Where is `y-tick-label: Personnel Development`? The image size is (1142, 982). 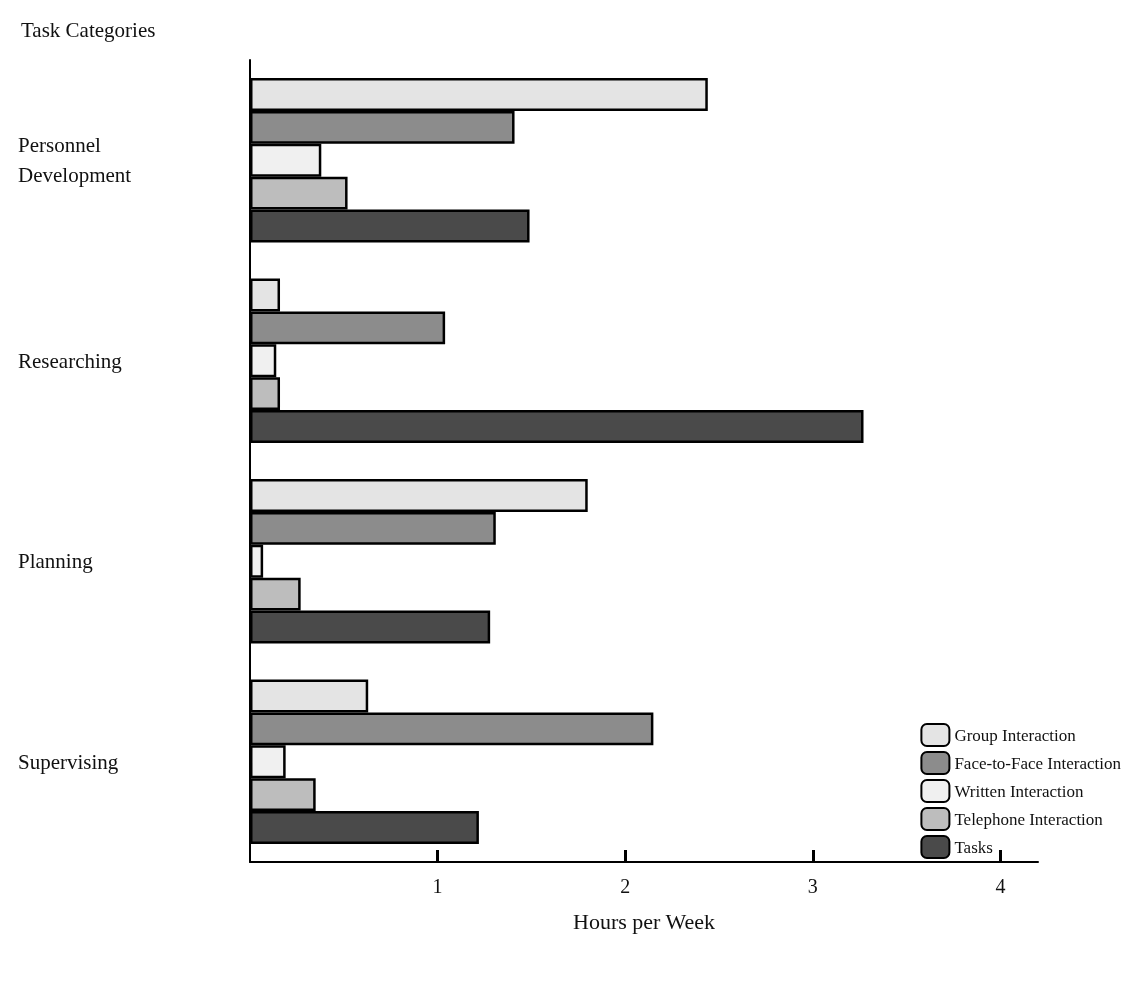 y-tick-label: Personnel Development is located at coordinates (75, 160).